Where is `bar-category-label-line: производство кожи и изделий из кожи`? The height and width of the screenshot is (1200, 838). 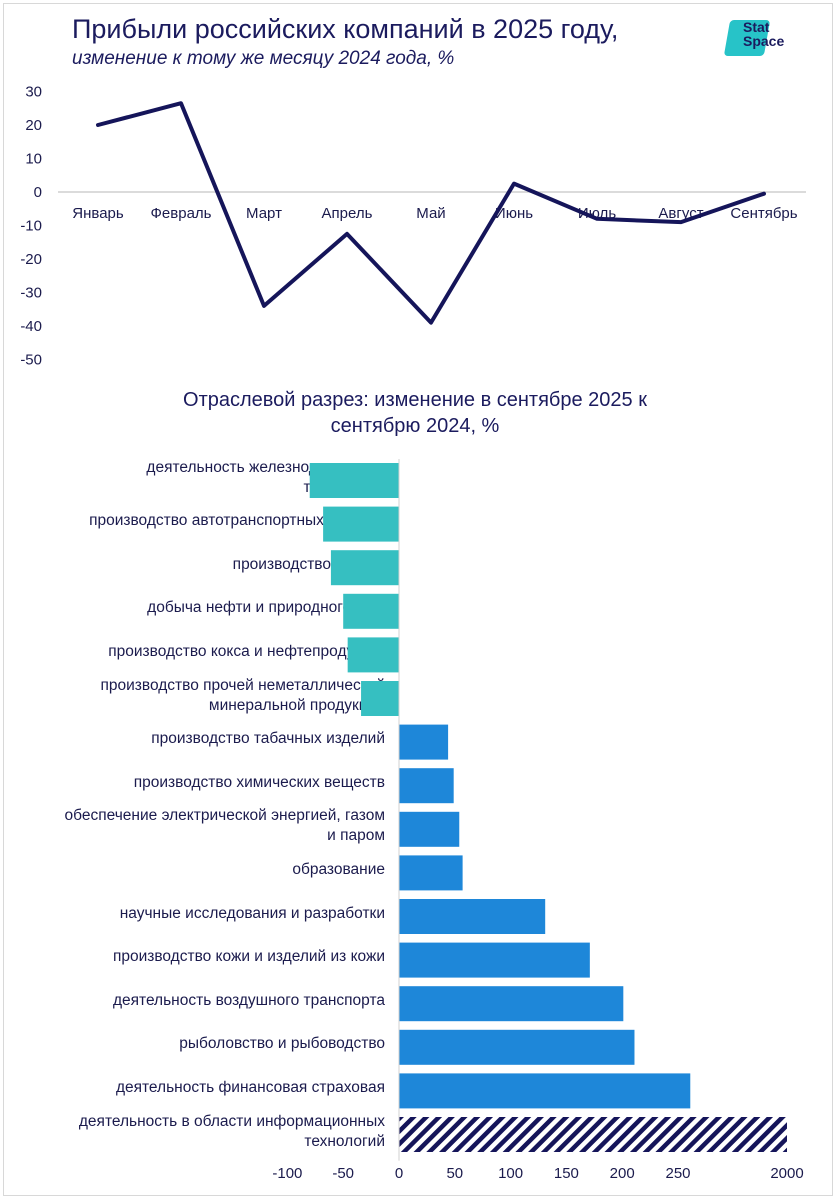 bar-category-label-line: производство кожи и изделий из кожи is located at coordinates (248, 957).